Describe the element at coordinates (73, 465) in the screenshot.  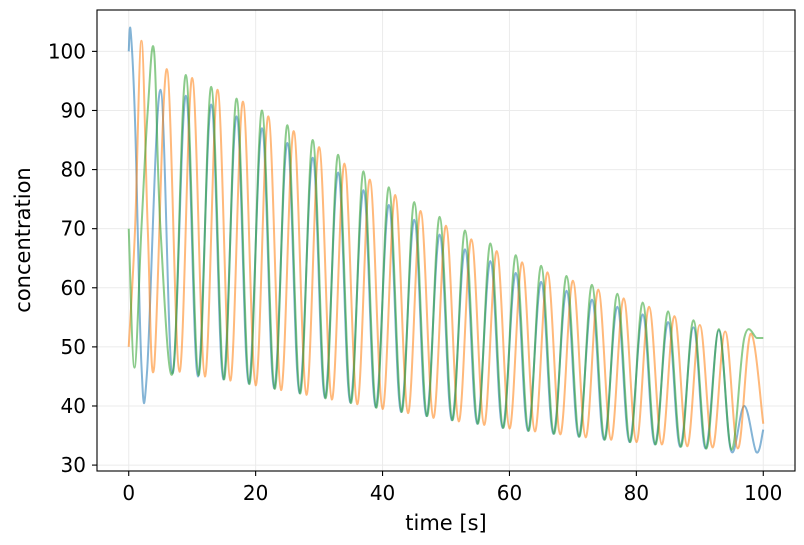
I see `y-tick-label: 30` at that location.